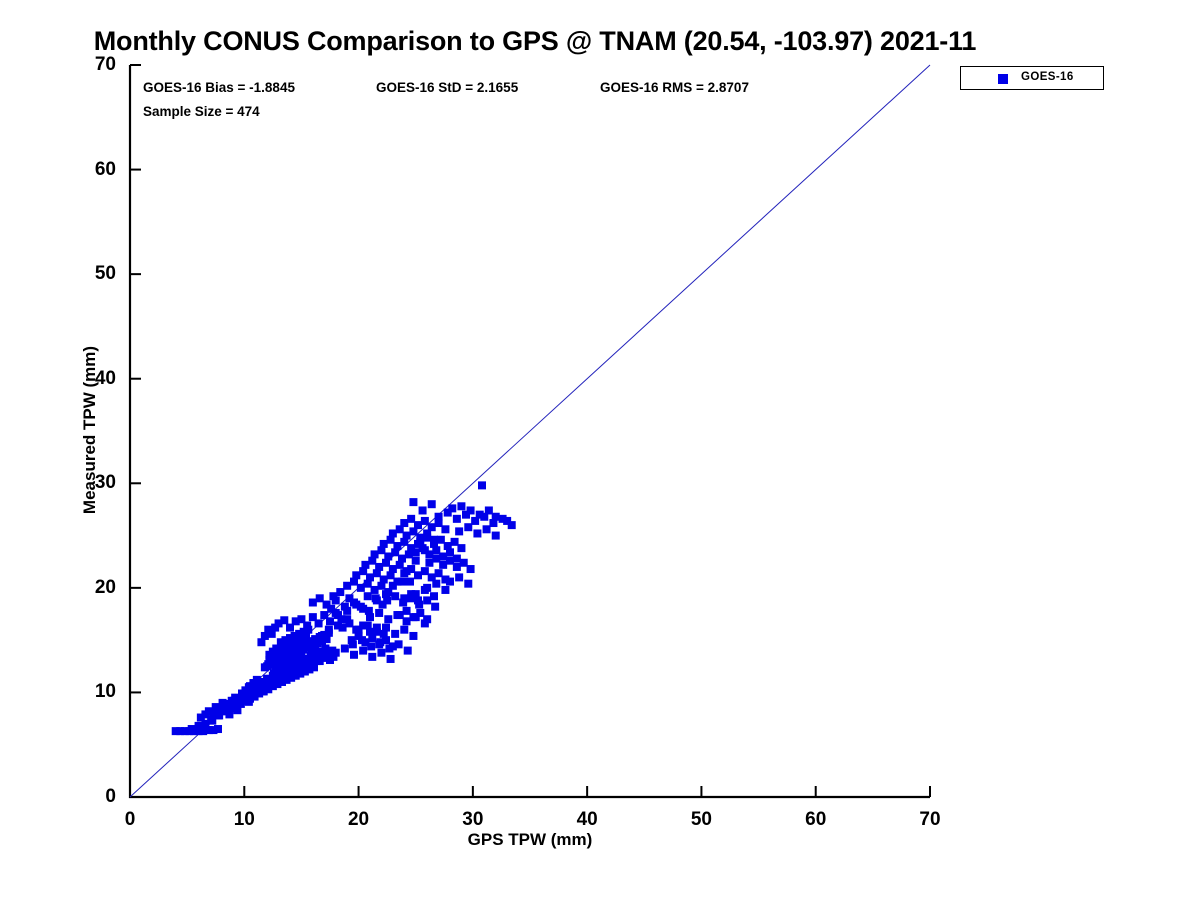 This screenshot has height=900, width=1200. What do you see at coordinates (105, 483) in the screenshot?
I see `y-tick-label-30: 30` at bounding box center [105, 483].